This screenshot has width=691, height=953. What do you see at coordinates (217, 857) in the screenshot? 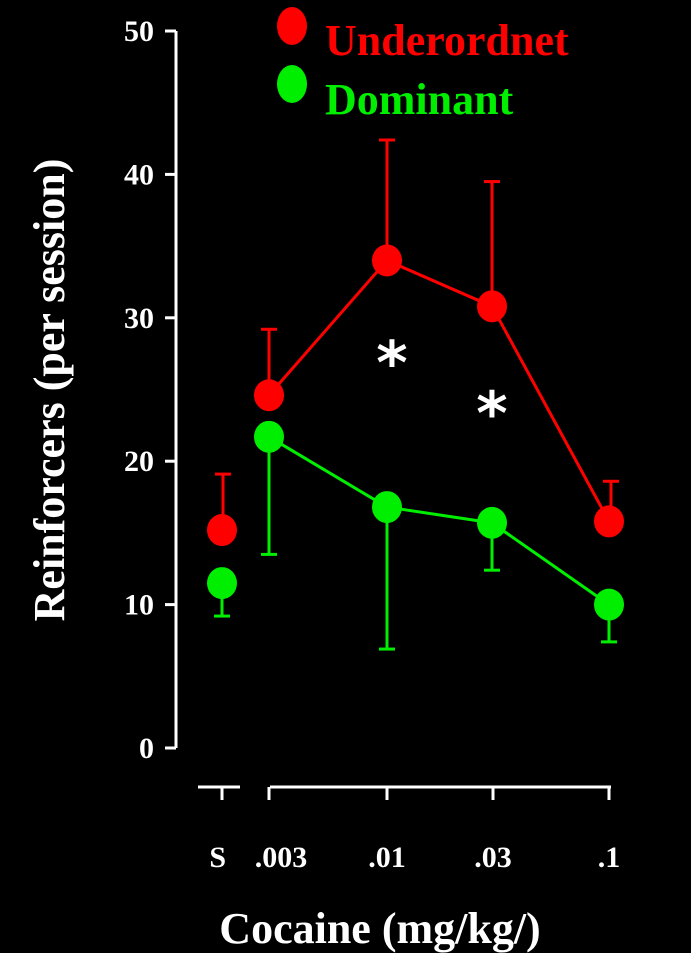
I see `x-tick-label: S` at bounding box center [217, 857].